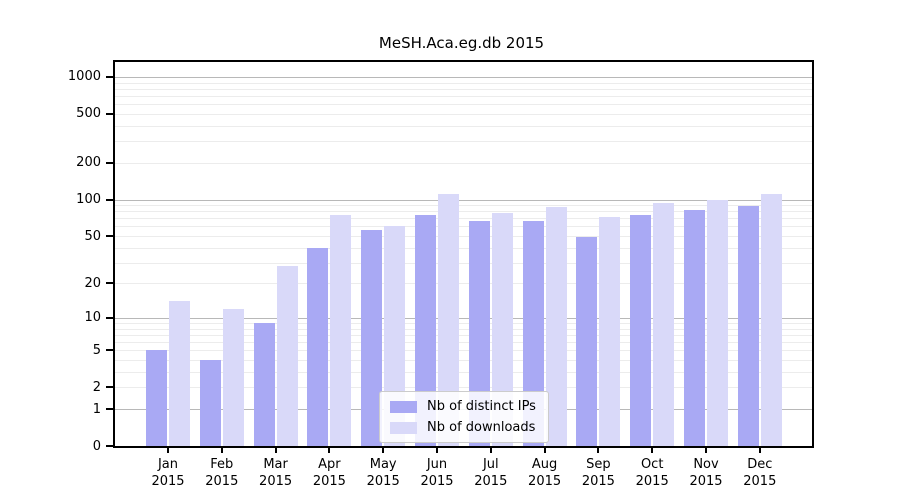  Describe the element at coordinates (92, 318) in the screenshot. I see `y-tick-label: 10` at that location.